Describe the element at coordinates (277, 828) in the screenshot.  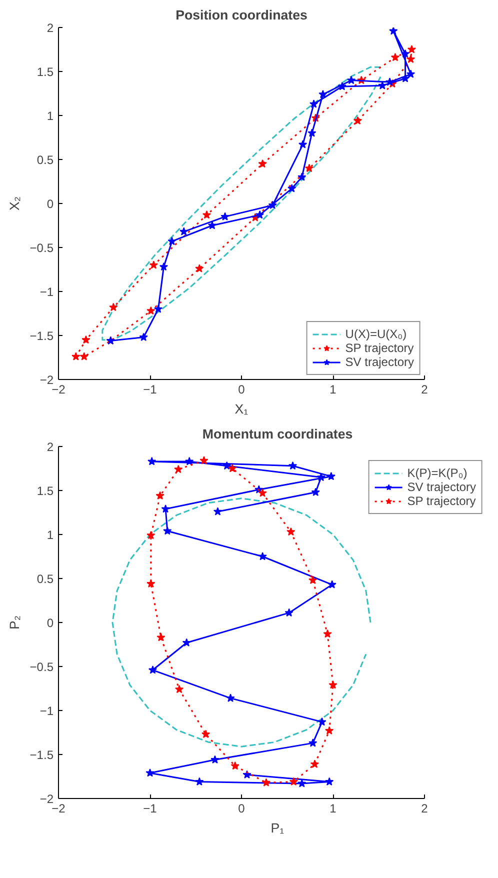
I see `x-axis-title: P₁` at that location.